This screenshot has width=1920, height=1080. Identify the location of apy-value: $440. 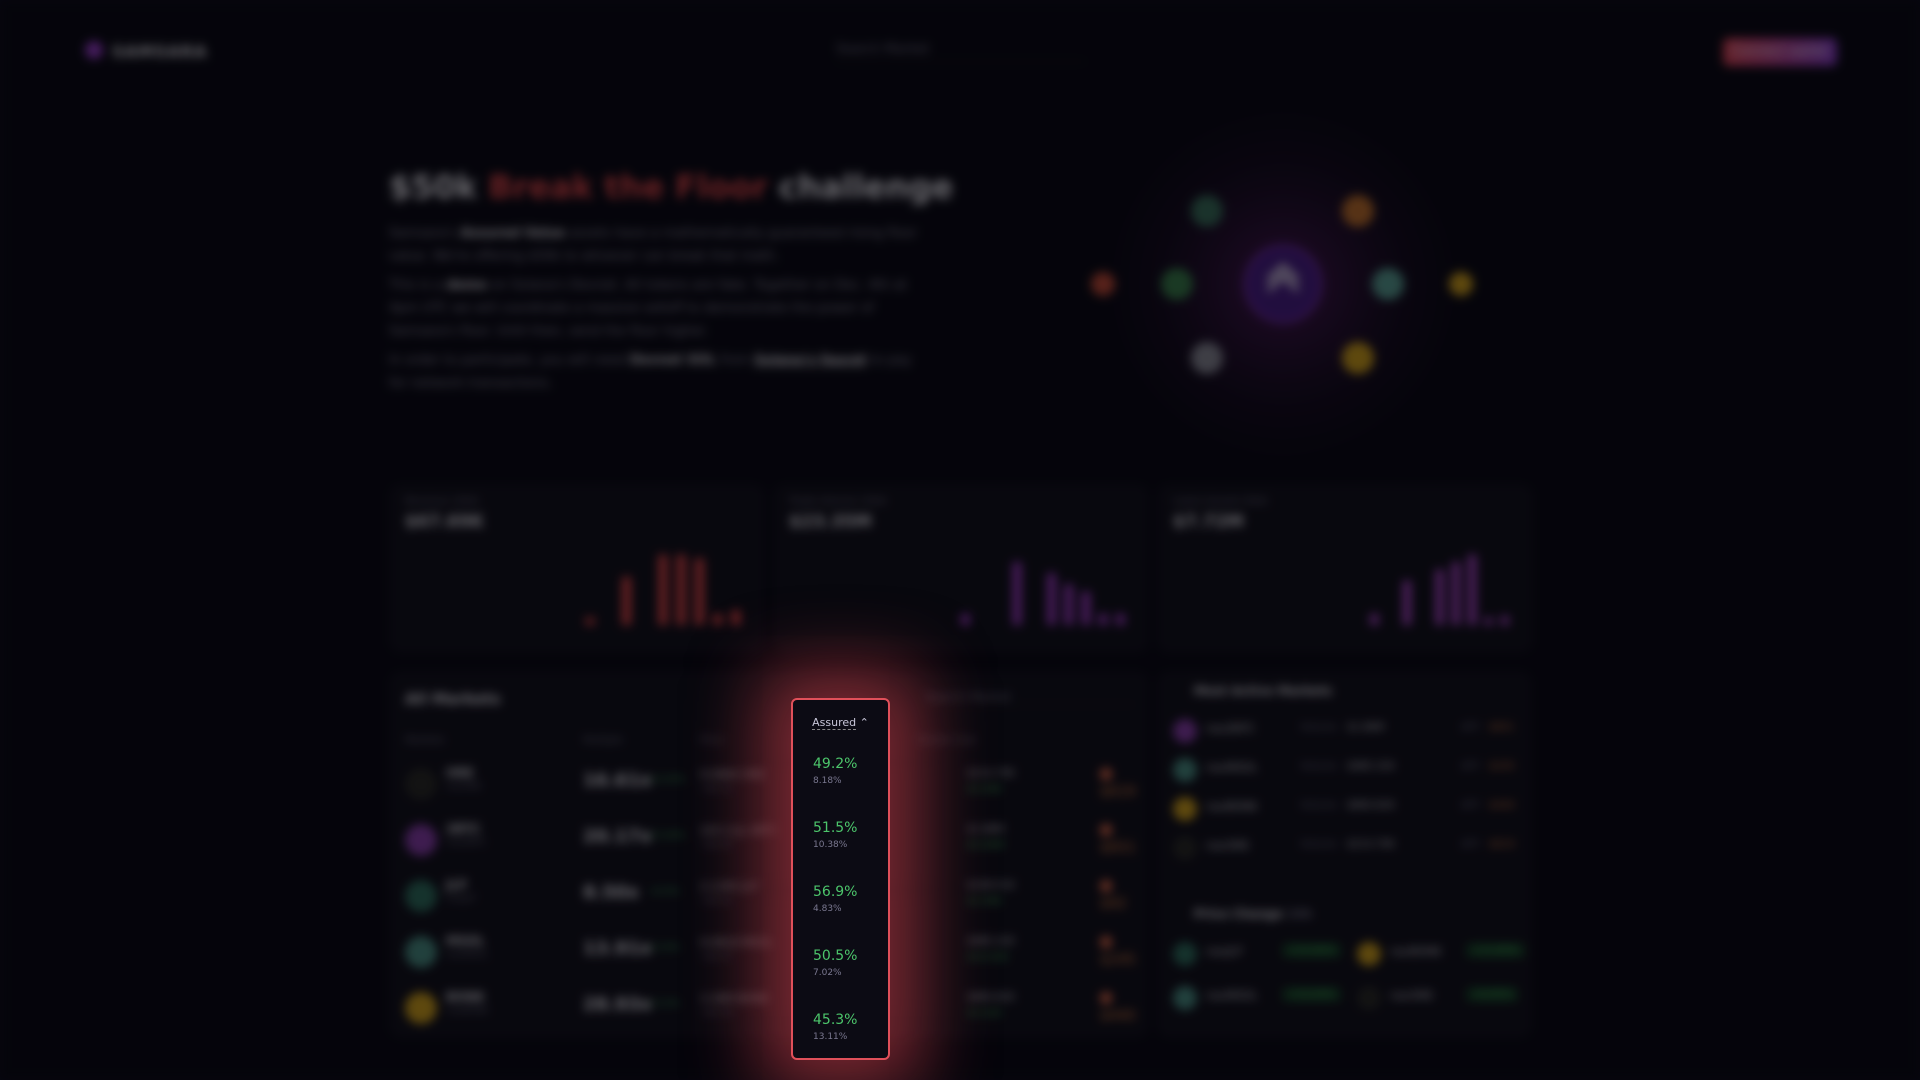
(1502, 805).